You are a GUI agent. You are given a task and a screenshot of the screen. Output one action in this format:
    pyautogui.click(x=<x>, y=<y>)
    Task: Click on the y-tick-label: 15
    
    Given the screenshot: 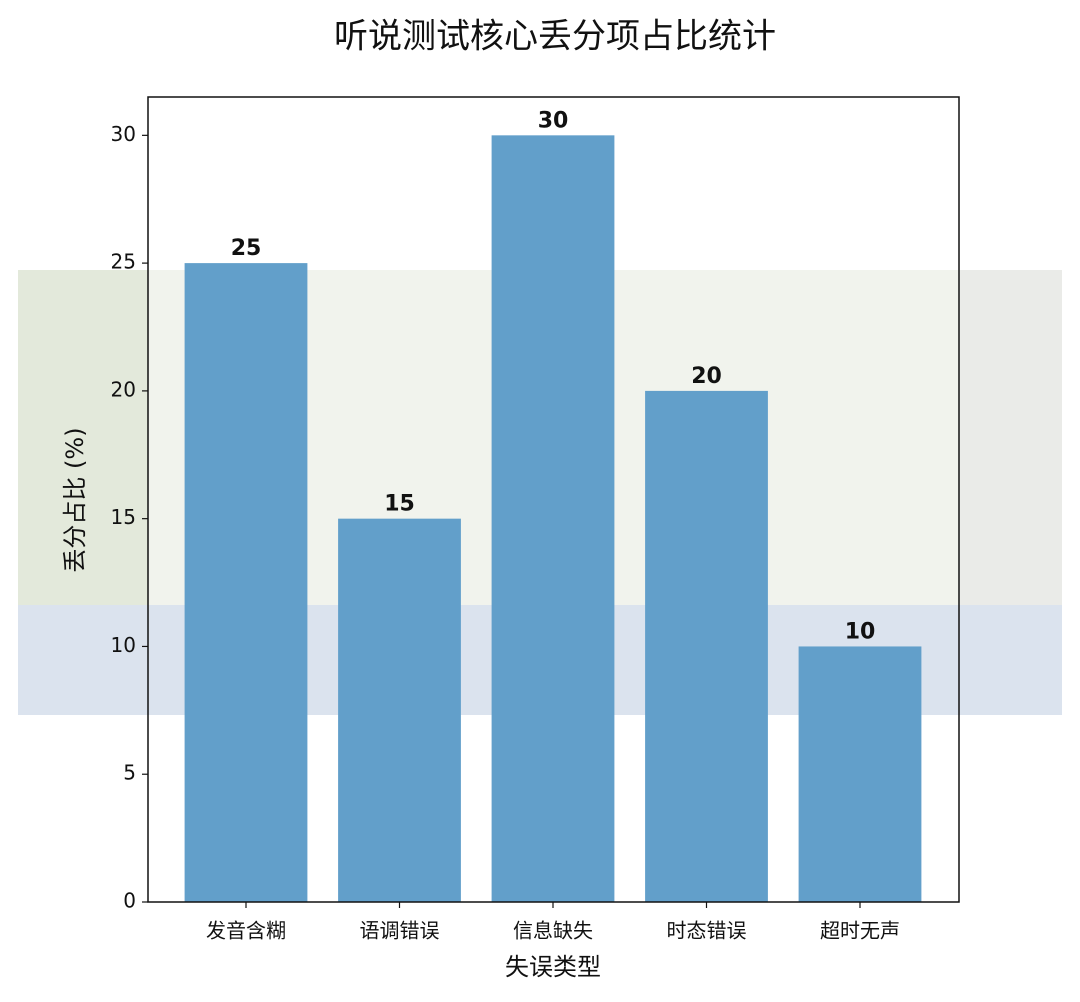 What is the action you would take?
    pyautogui.click(x=123, y=517)
    